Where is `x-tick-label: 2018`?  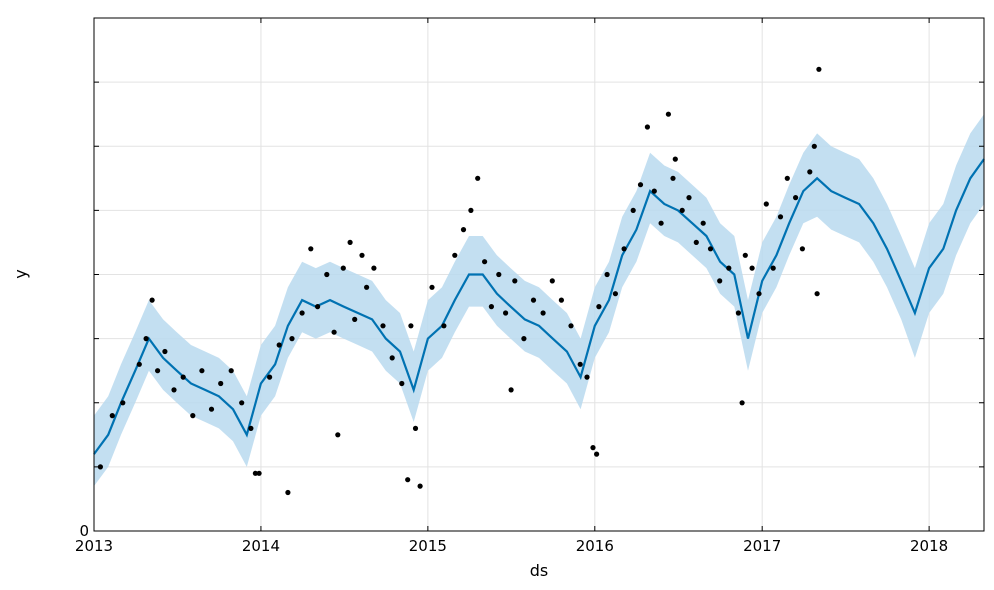
x-tick-label: 2018 is located at coordinates (929, 546).